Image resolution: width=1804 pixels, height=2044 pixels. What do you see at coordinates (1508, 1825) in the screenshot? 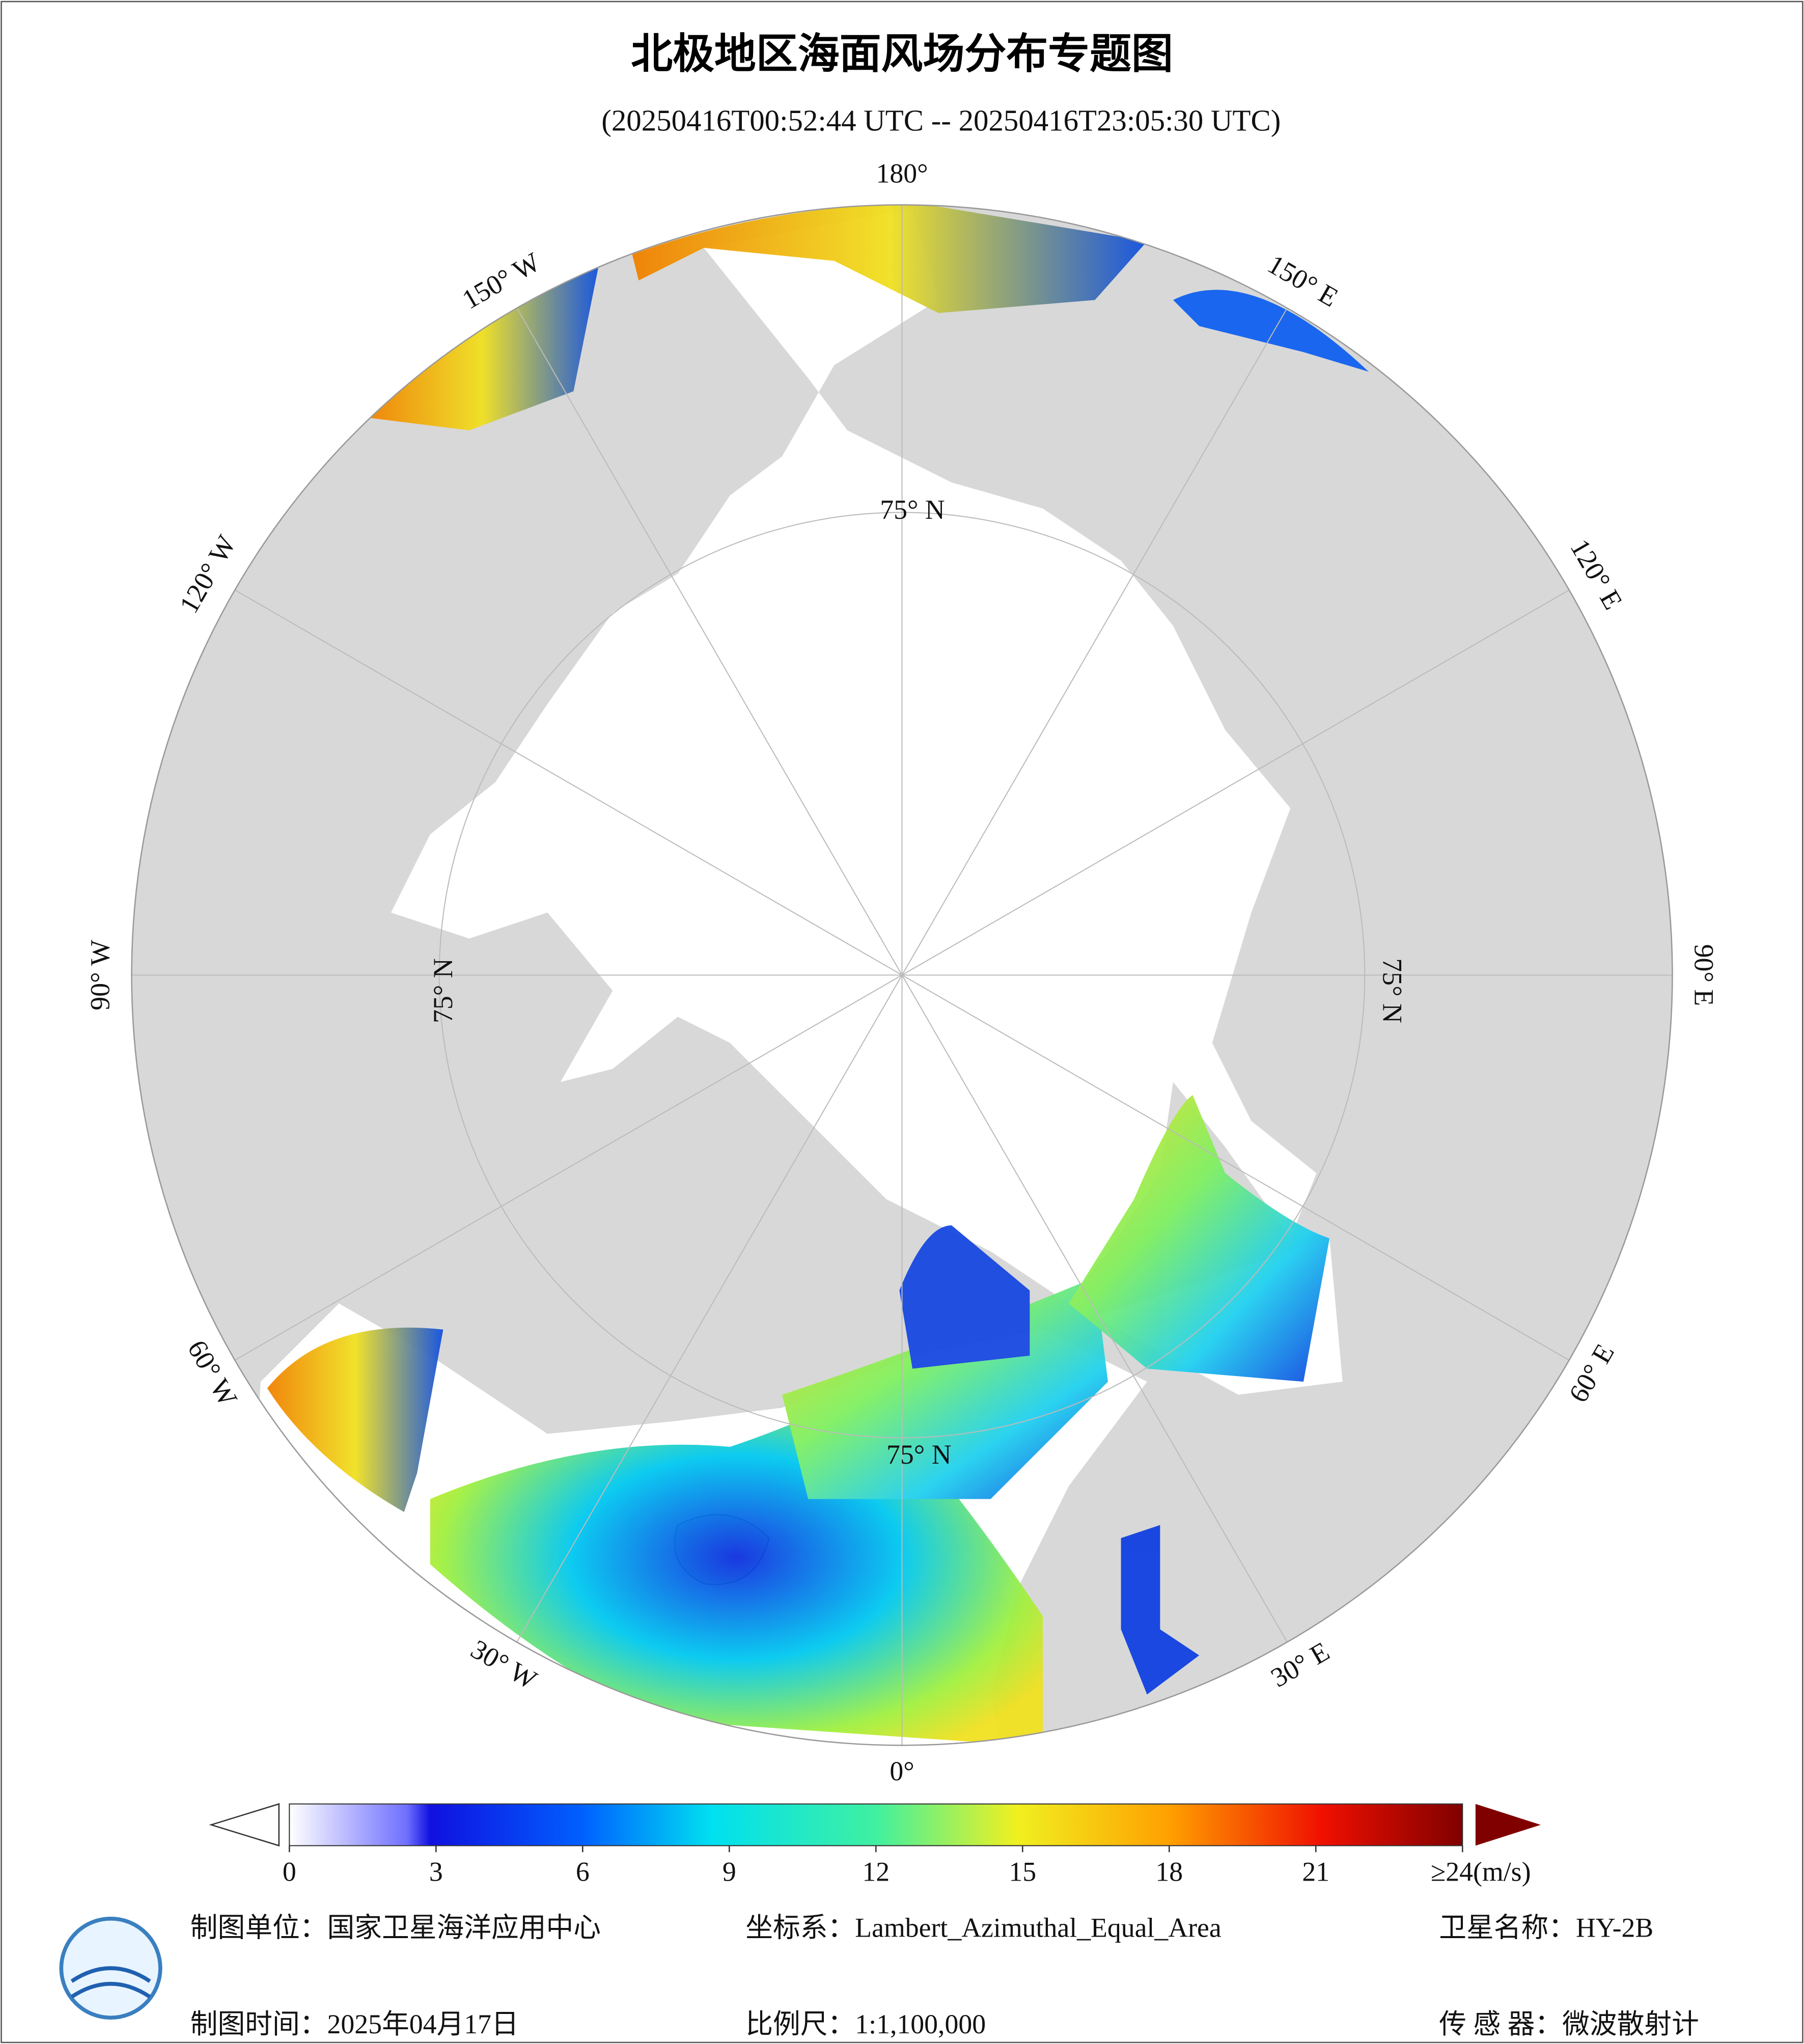
I see `colorbar-over` at bounding box center [1508, 1825].